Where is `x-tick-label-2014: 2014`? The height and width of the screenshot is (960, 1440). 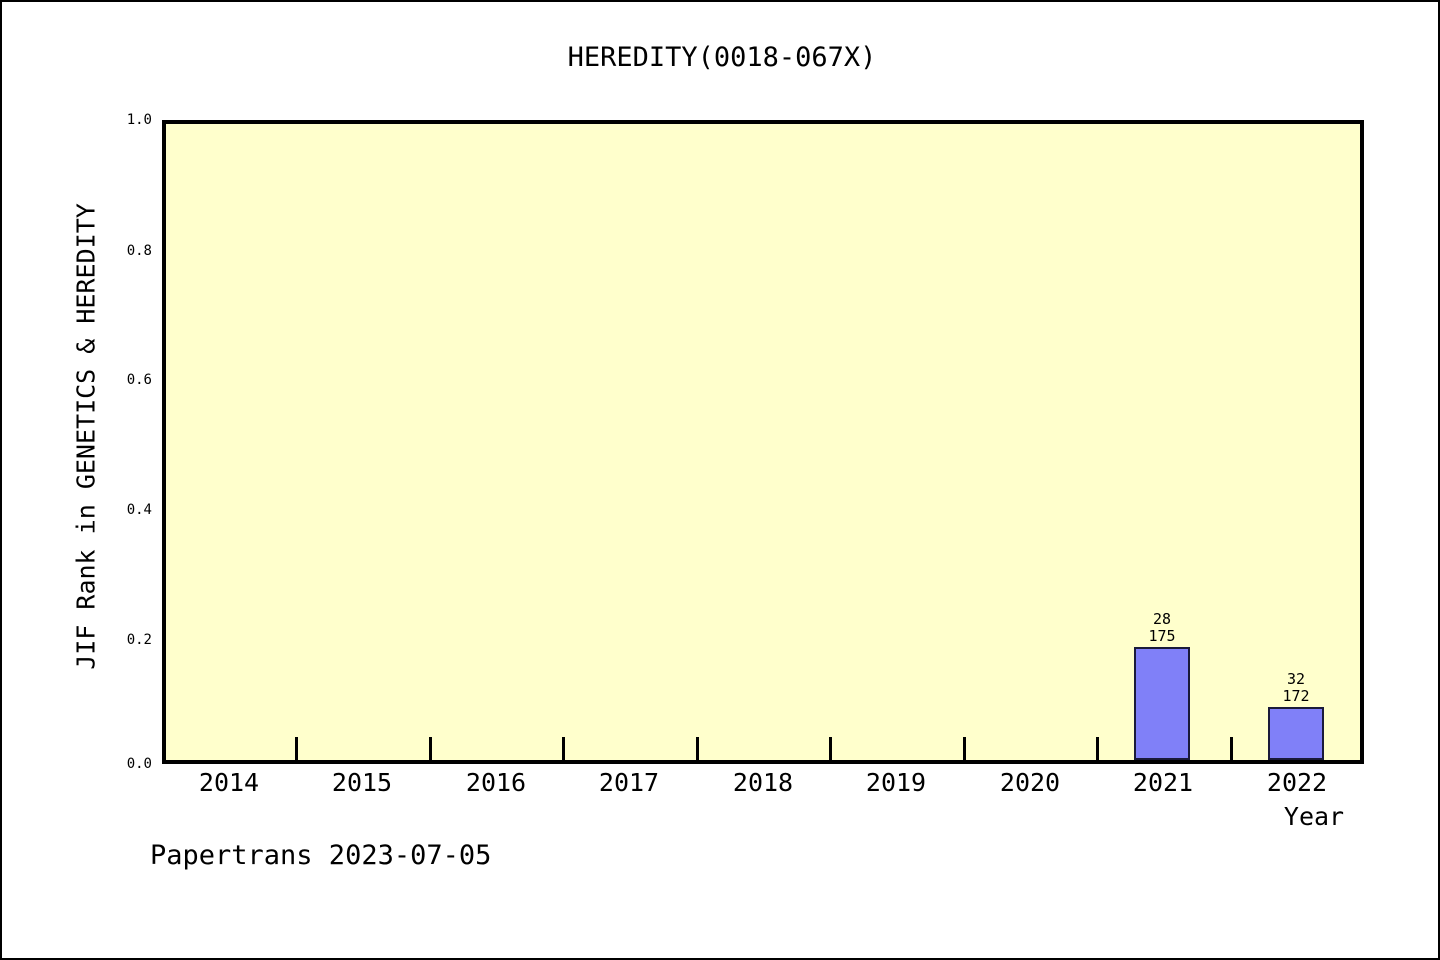 x-tick-label-2014: 2014 is located at coordinates (229, 782).